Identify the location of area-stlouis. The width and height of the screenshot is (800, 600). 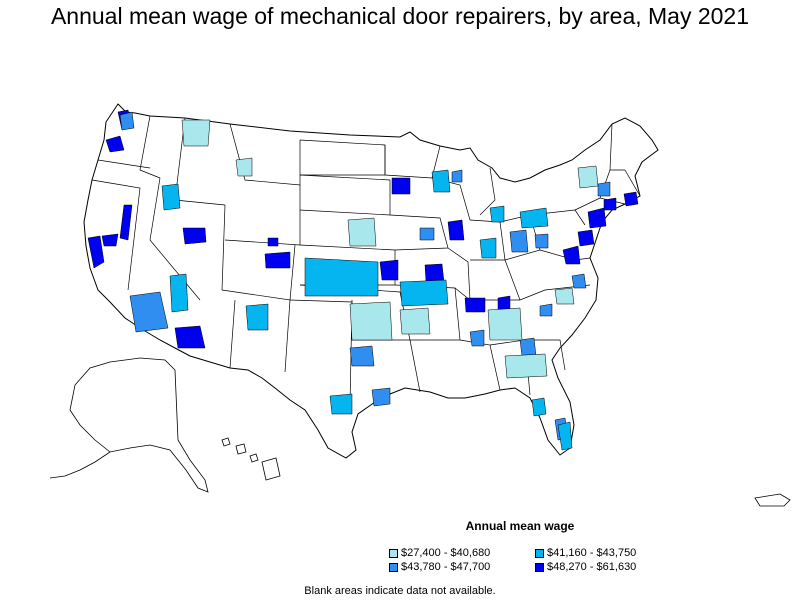
(434, 273).